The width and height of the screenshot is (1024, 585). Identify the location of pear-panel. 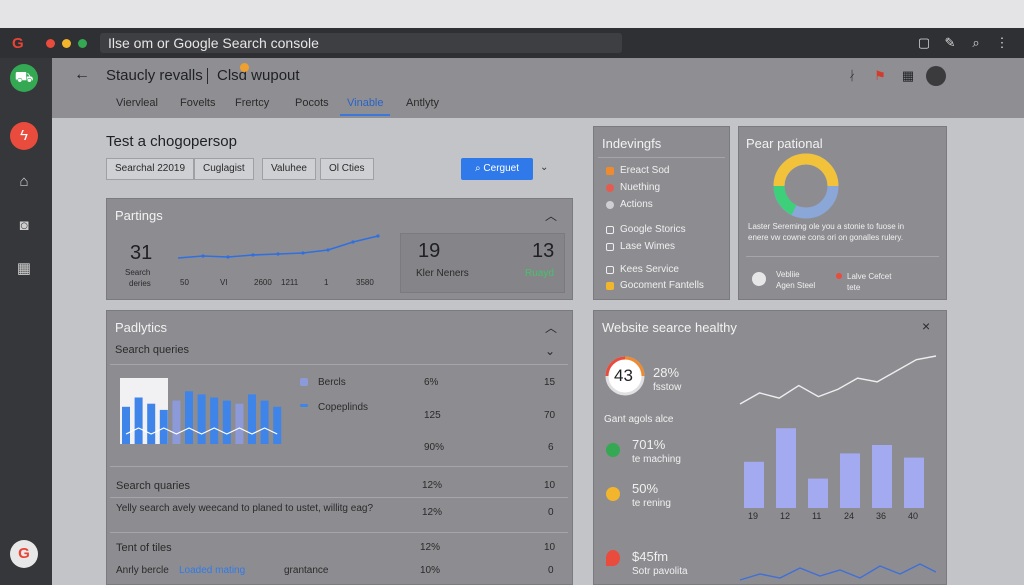
(842, 213).